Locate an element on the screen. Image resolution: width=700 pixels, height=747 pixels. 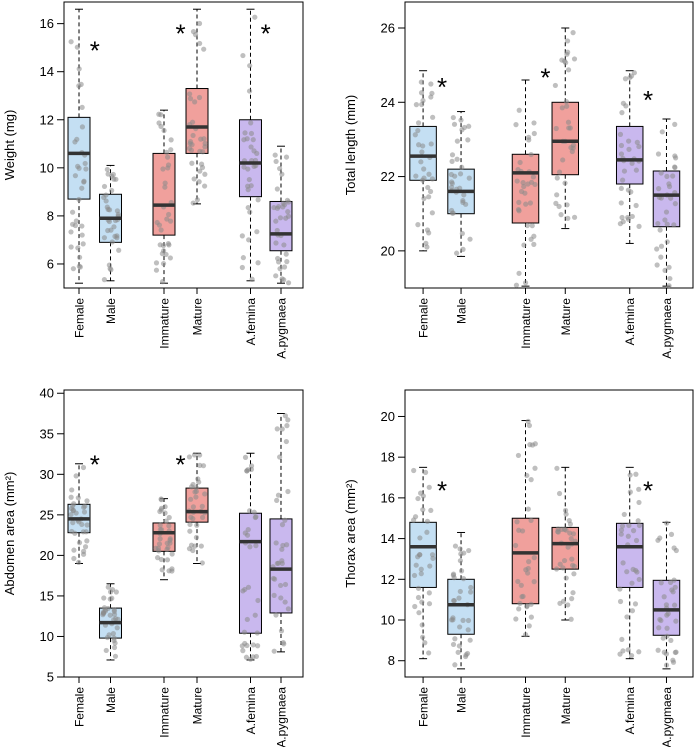
box-immature is located at coordinates (164, 197).